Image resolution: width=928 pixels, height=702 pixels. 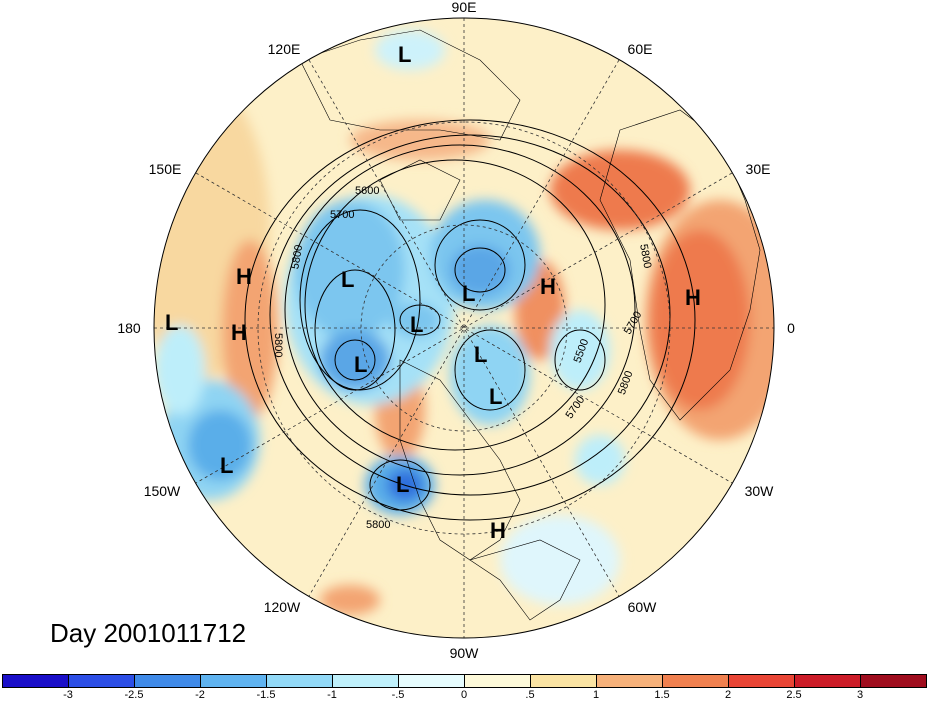 I want to click on colorbar: -3 -2.5 -2 -1.5 -1 -.5 0 .5 1 1.5 2 2.5 3, so click(x=464, y=688).